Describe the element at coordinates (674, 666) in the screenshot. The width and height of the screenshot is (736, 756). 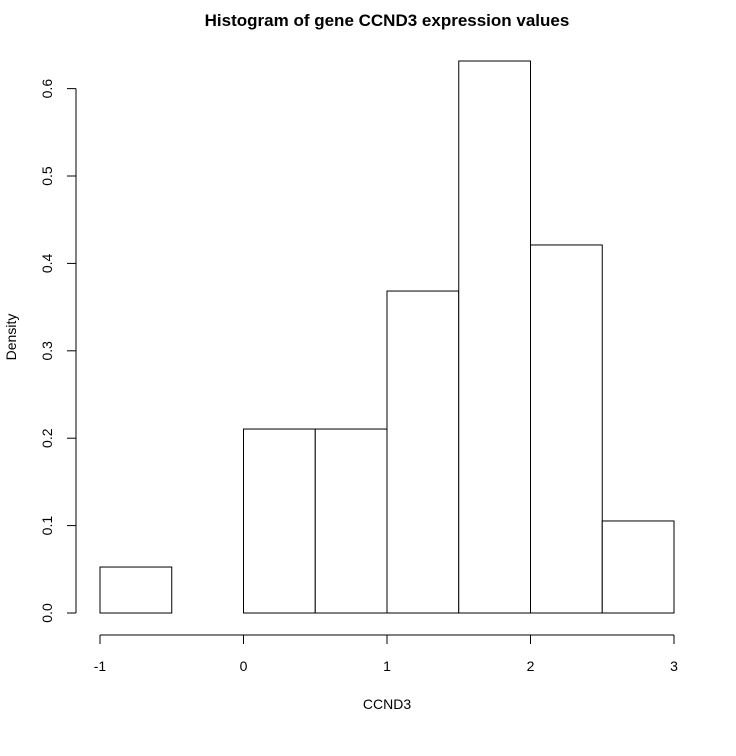
I see `x-tick-label: 3` at that location.